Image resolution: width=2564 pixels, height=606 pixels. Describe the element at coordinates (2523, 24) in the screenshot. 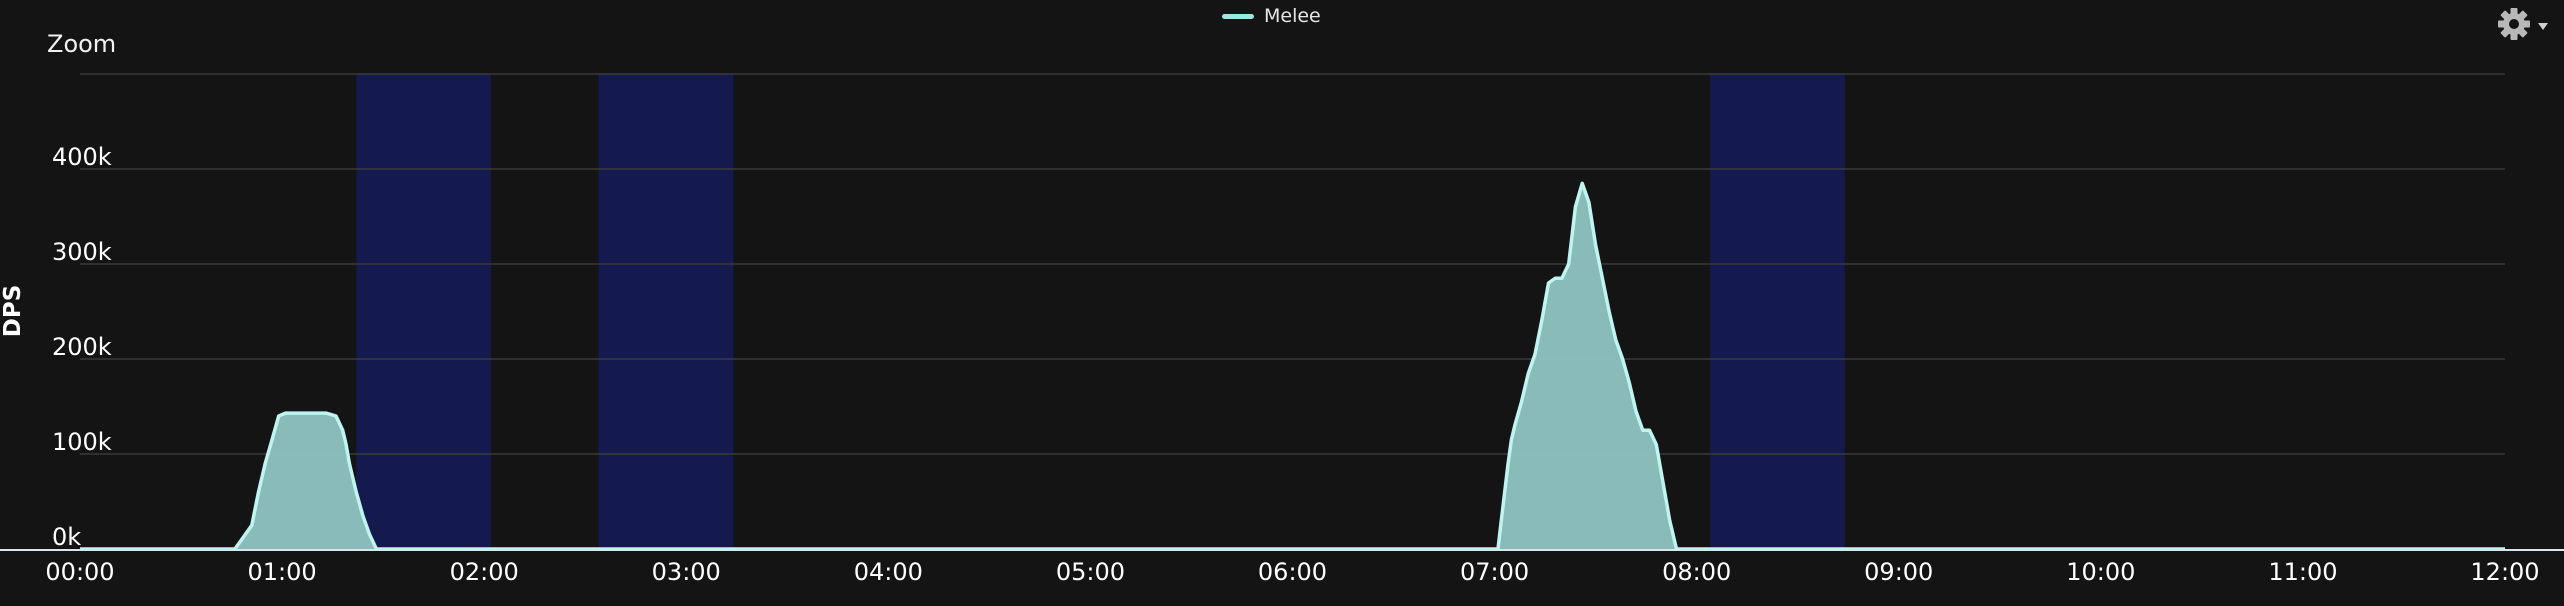

I see `gear-icon` at that location.